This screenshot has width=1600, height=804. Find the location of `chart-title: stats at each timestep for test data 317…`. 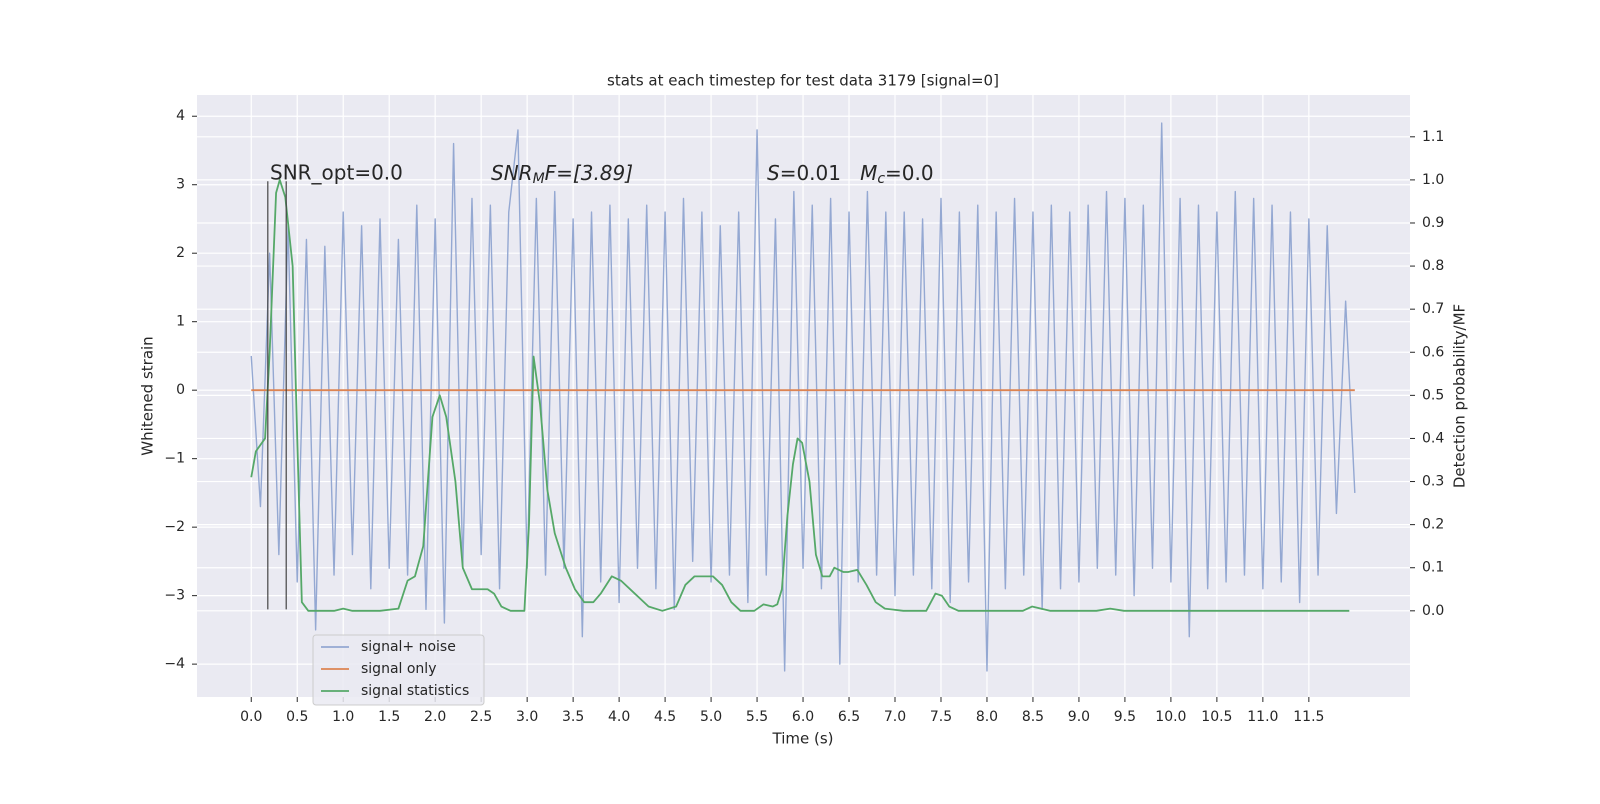

chart-title: stats at each timestep for test data 317… is located at coordinates (803, 81).